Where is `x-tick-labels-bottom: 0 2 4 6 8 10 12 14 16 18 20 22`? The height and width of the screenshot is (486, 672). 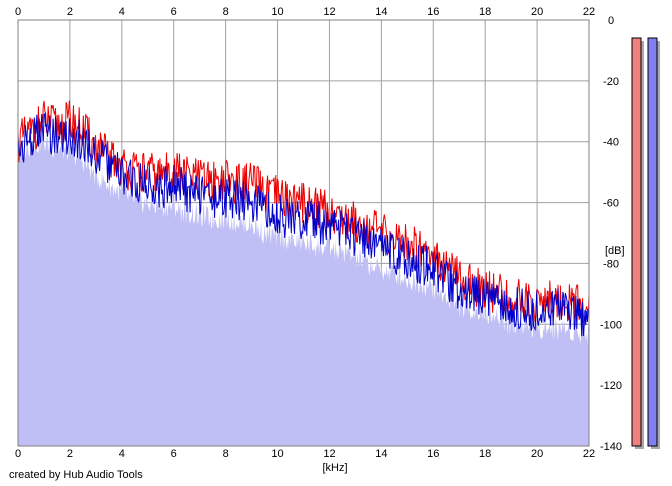
x-tick-labels-bottom: 0 2 4 6 8 10 12 14 16 18 20 22 is located at coordinates (305, 454).